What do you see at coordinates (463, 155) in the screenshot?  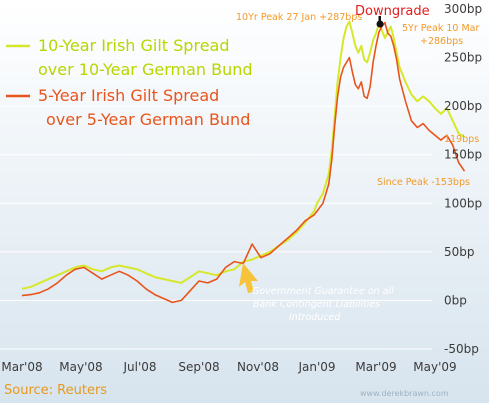 I see `y-tick-label: 150bp` at bounding box center [463, 155].